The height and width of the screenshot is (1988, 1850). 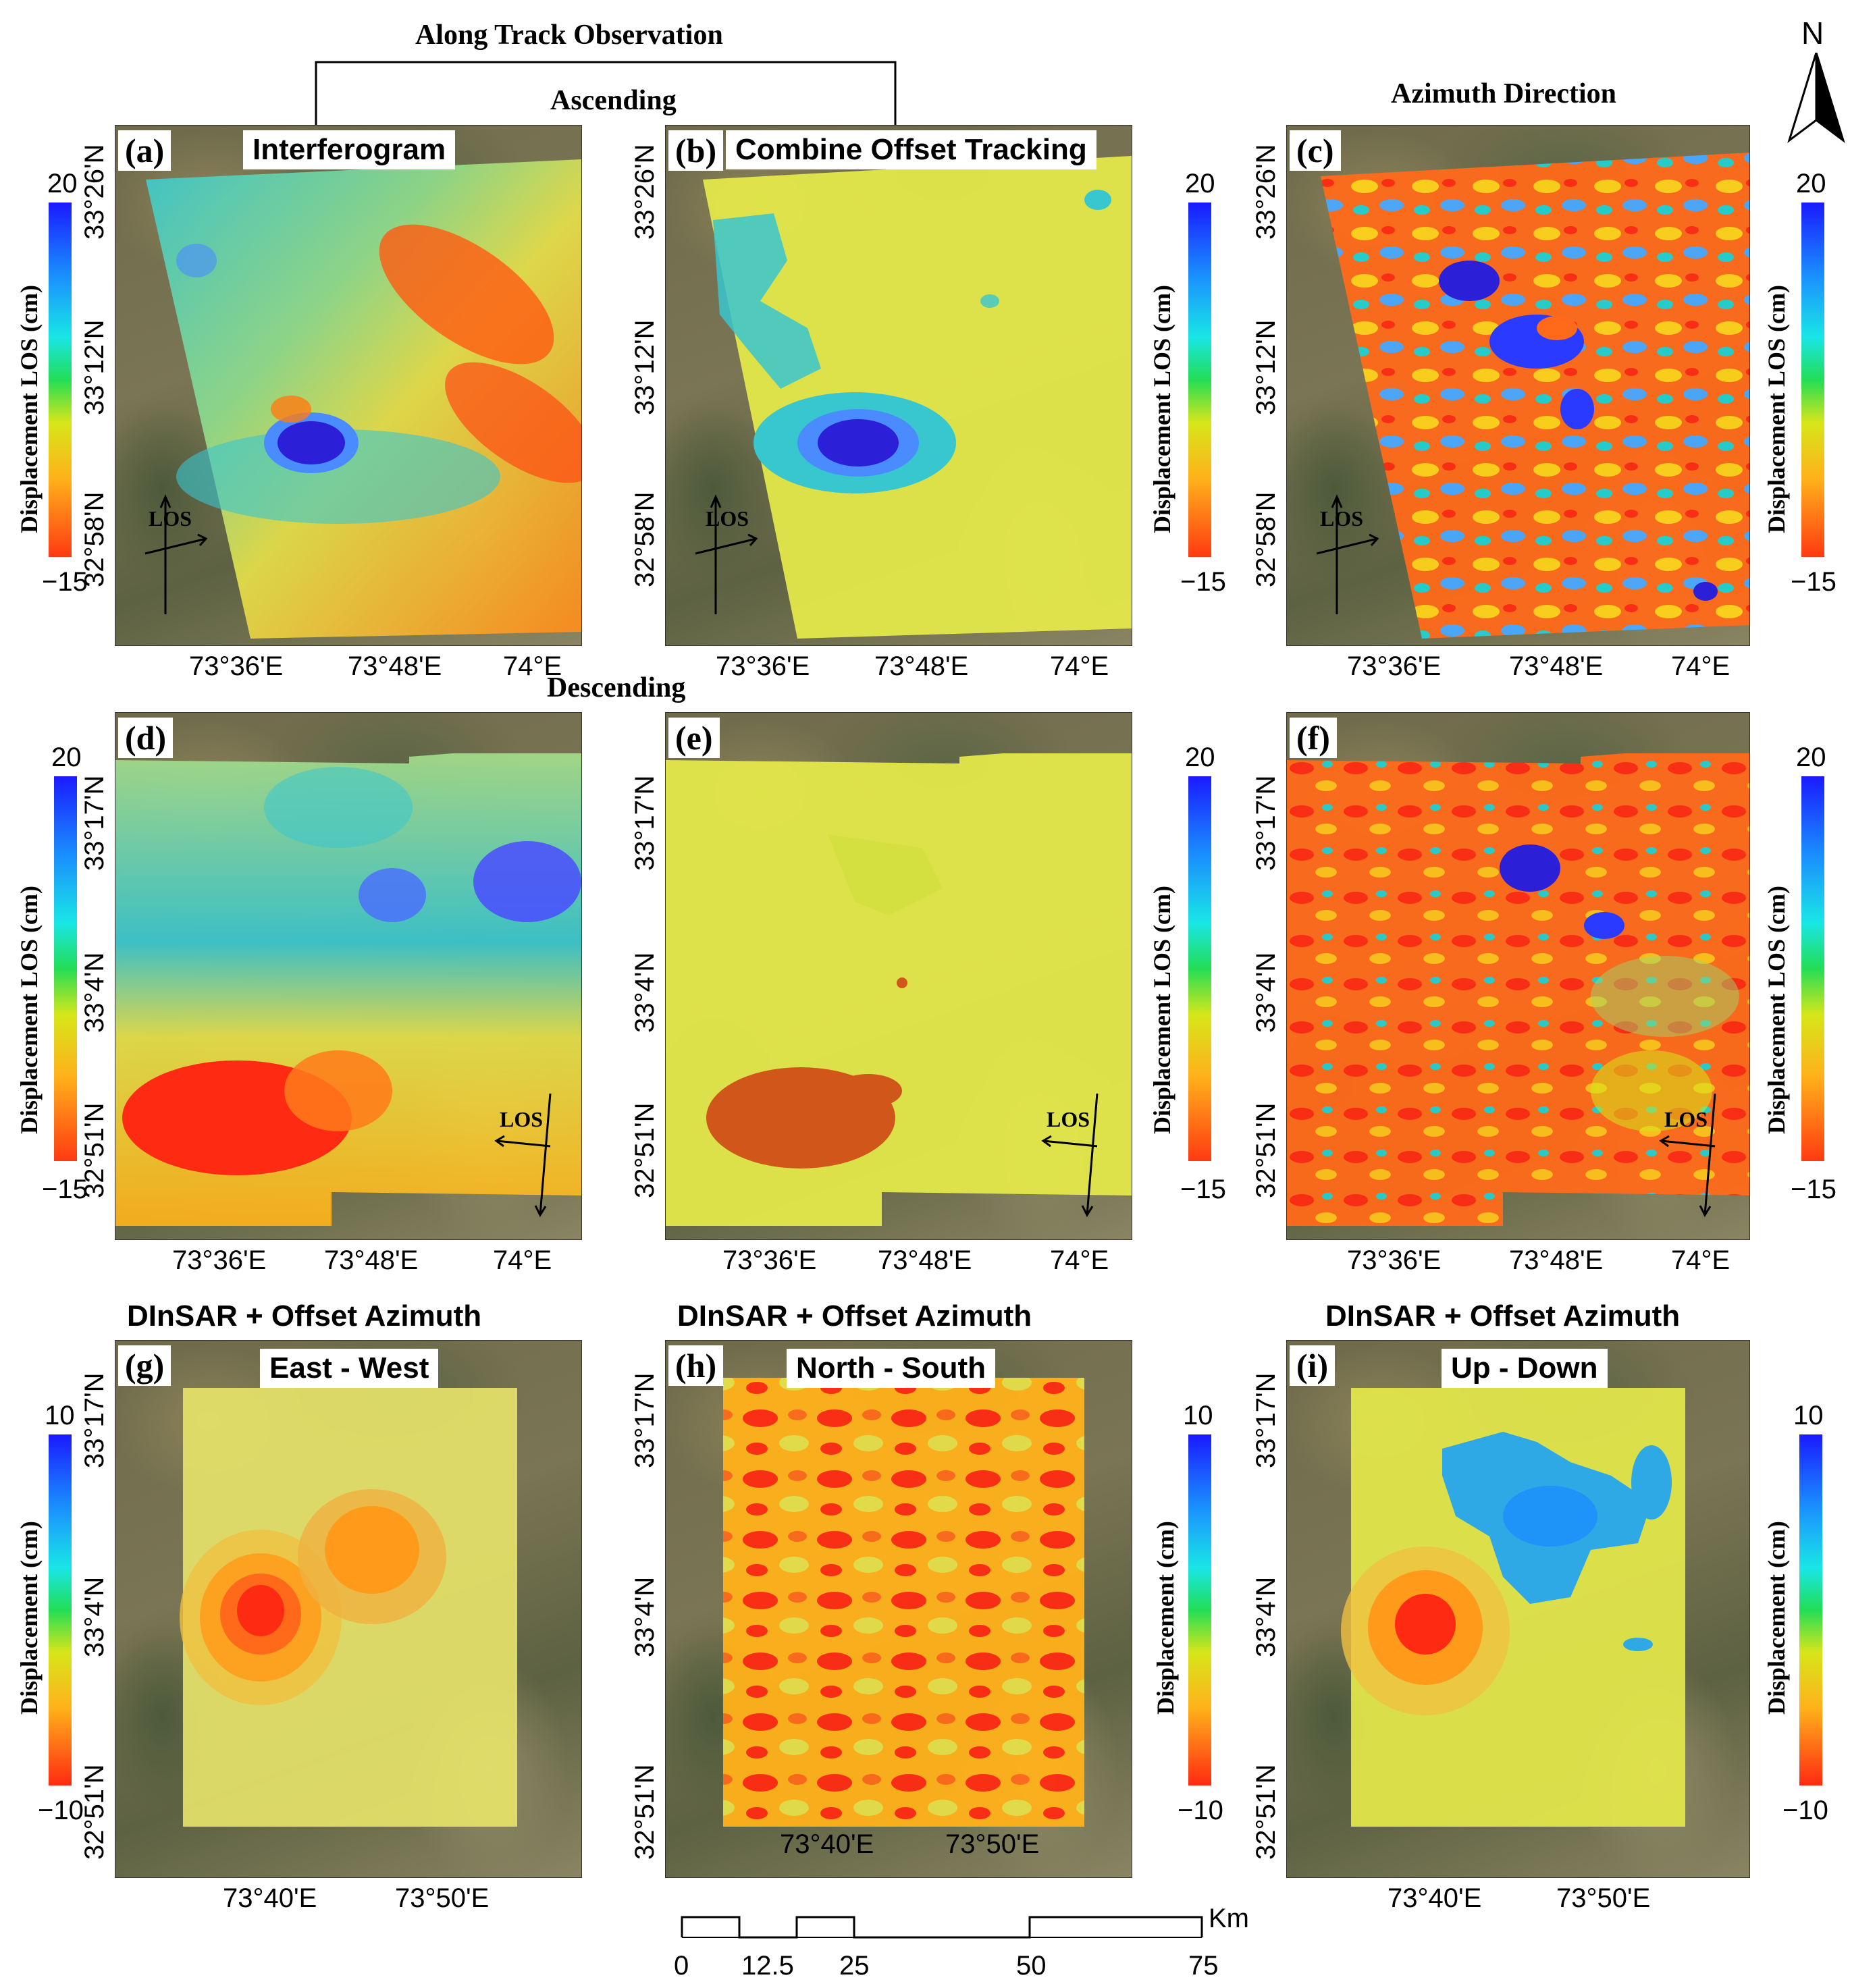 I want to click on los-label-f: LOS, so click(x=1686, y=1119).